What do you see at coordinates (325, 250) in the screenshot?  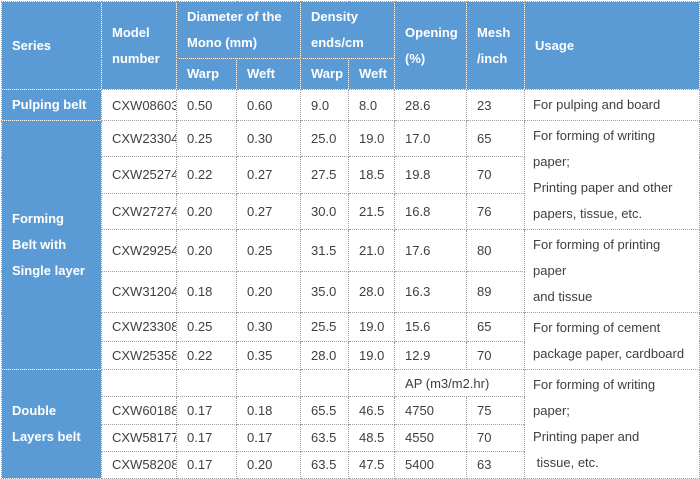 I see `density-warp-cell: 31.5` at bounding box center [325, 250].